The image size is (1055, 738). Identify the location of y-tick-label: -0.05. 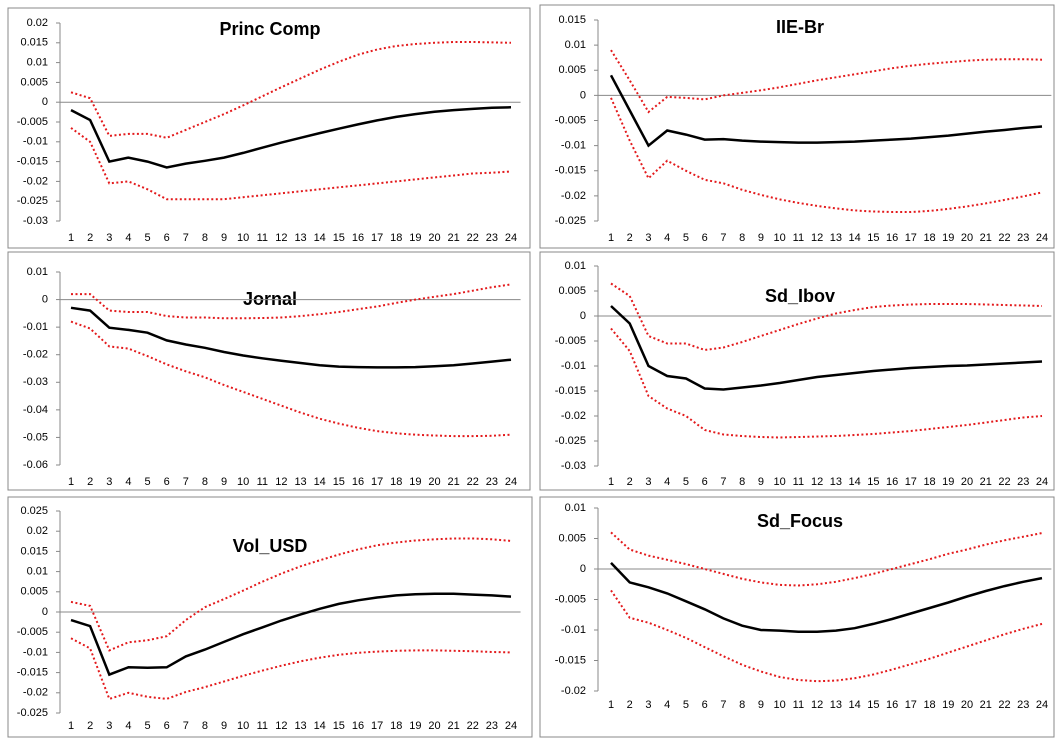
(35, 437).